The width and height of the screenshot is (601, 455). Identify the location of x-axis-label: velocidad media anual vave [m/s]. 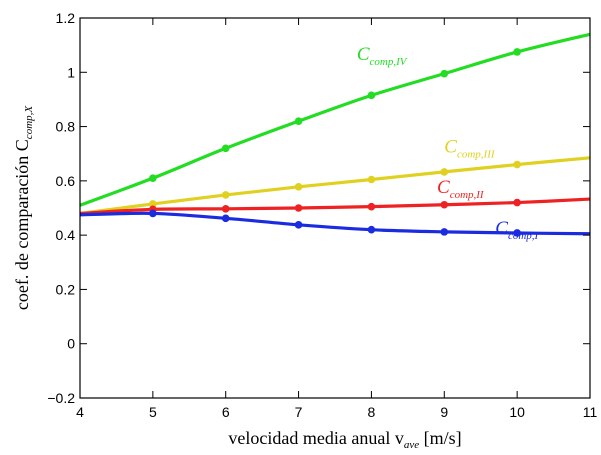
(344, 439).